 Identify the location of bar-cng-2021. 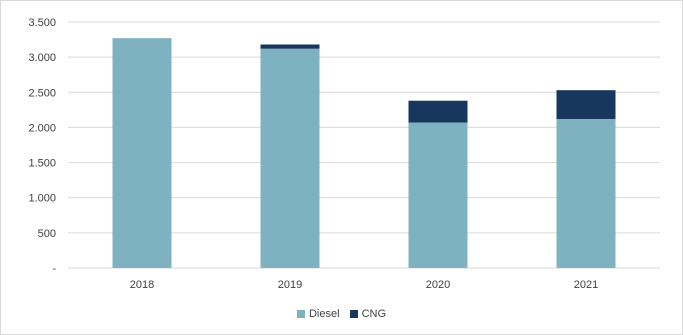
(586, 104).